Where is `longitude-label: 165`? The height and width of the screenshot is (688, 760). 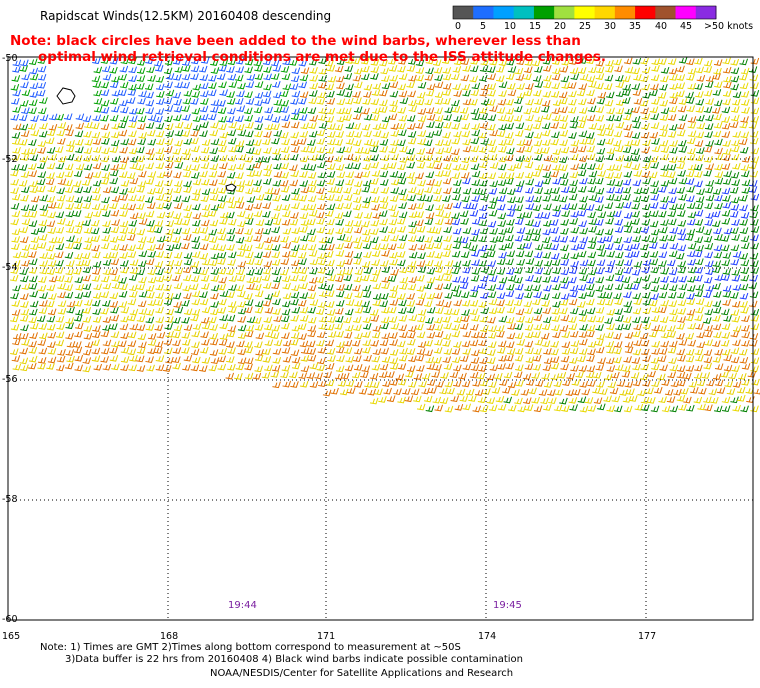 longitude-label: 165 is located at coordinates (11, 636).